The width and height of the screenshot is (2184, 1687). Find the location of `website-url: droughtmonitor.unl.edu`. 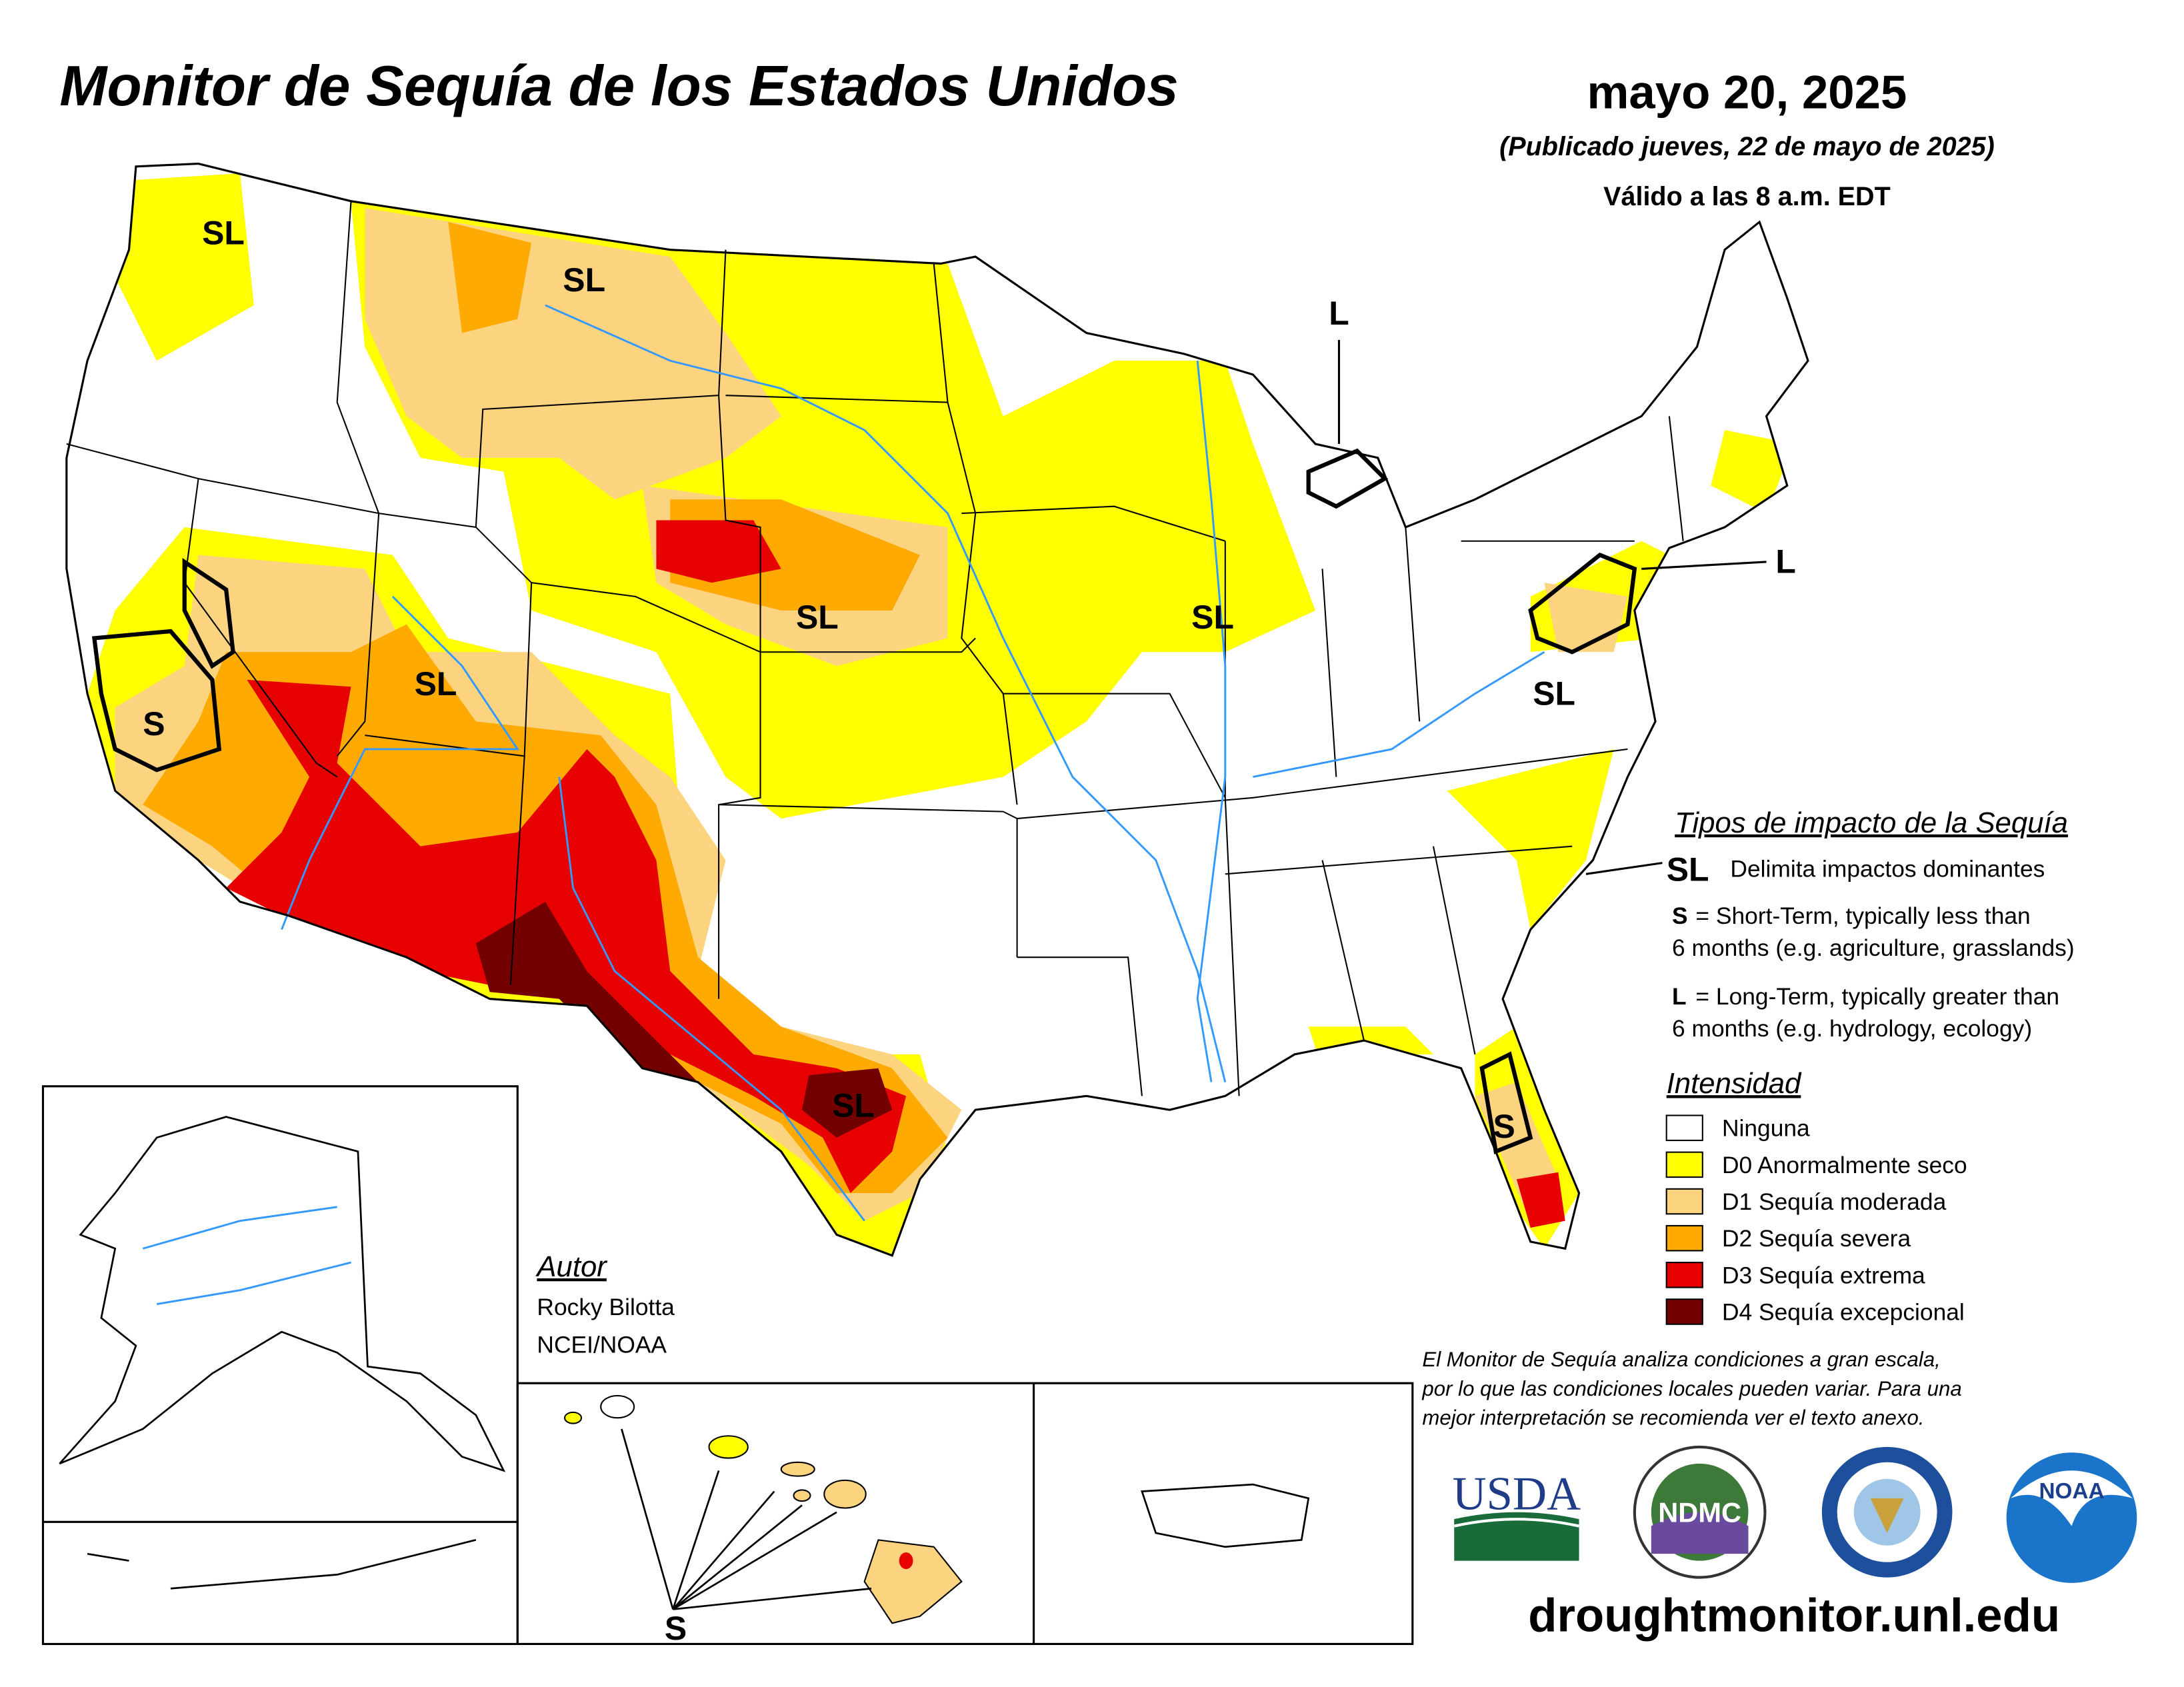

website-url: droughtmonitor.unl.edu is located at coordinates (1794, 1615).